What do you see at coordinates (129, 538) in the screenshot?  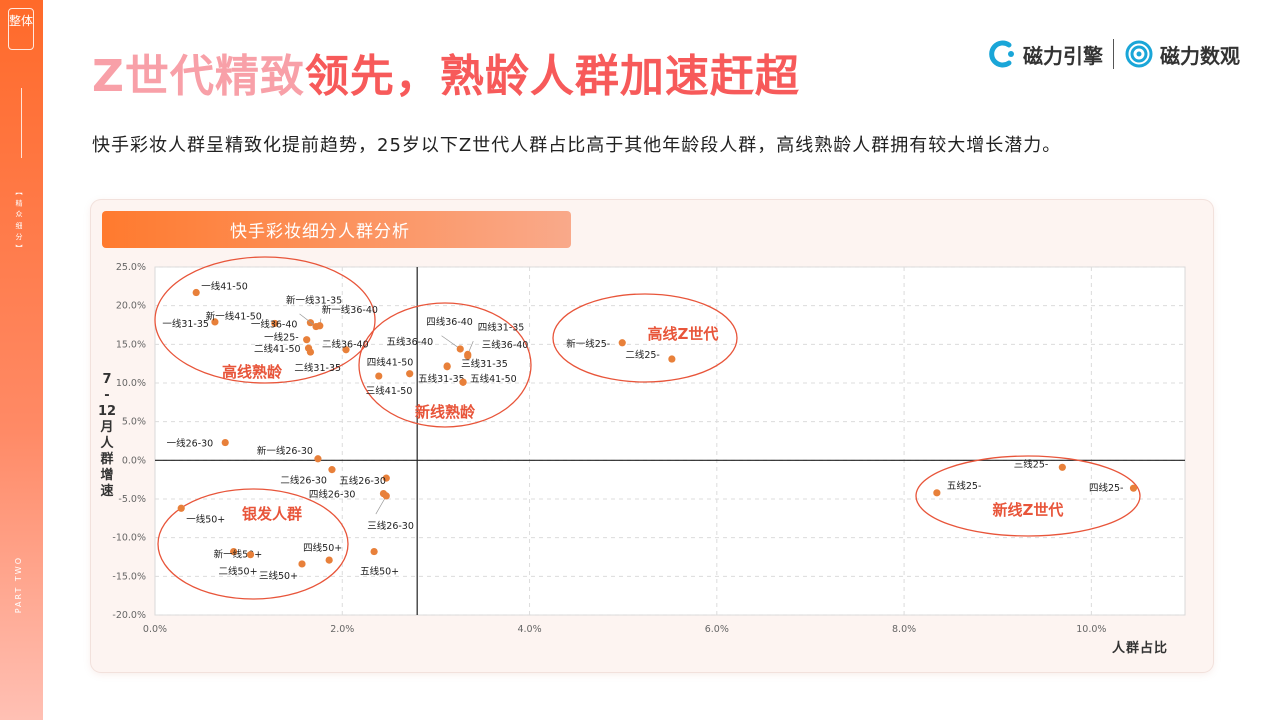 I see `y-tick-label: -10.0%` at bounding box center [129, 538].